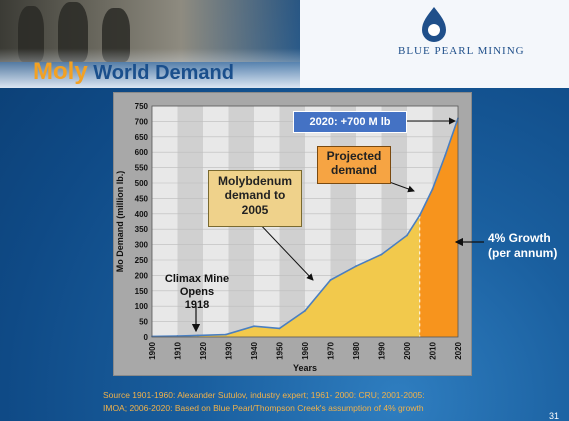  What do you see at coordinates (254, 350) in the screenshot?
I see `x-tick-label: 1940` at bounding box center [254, 350].